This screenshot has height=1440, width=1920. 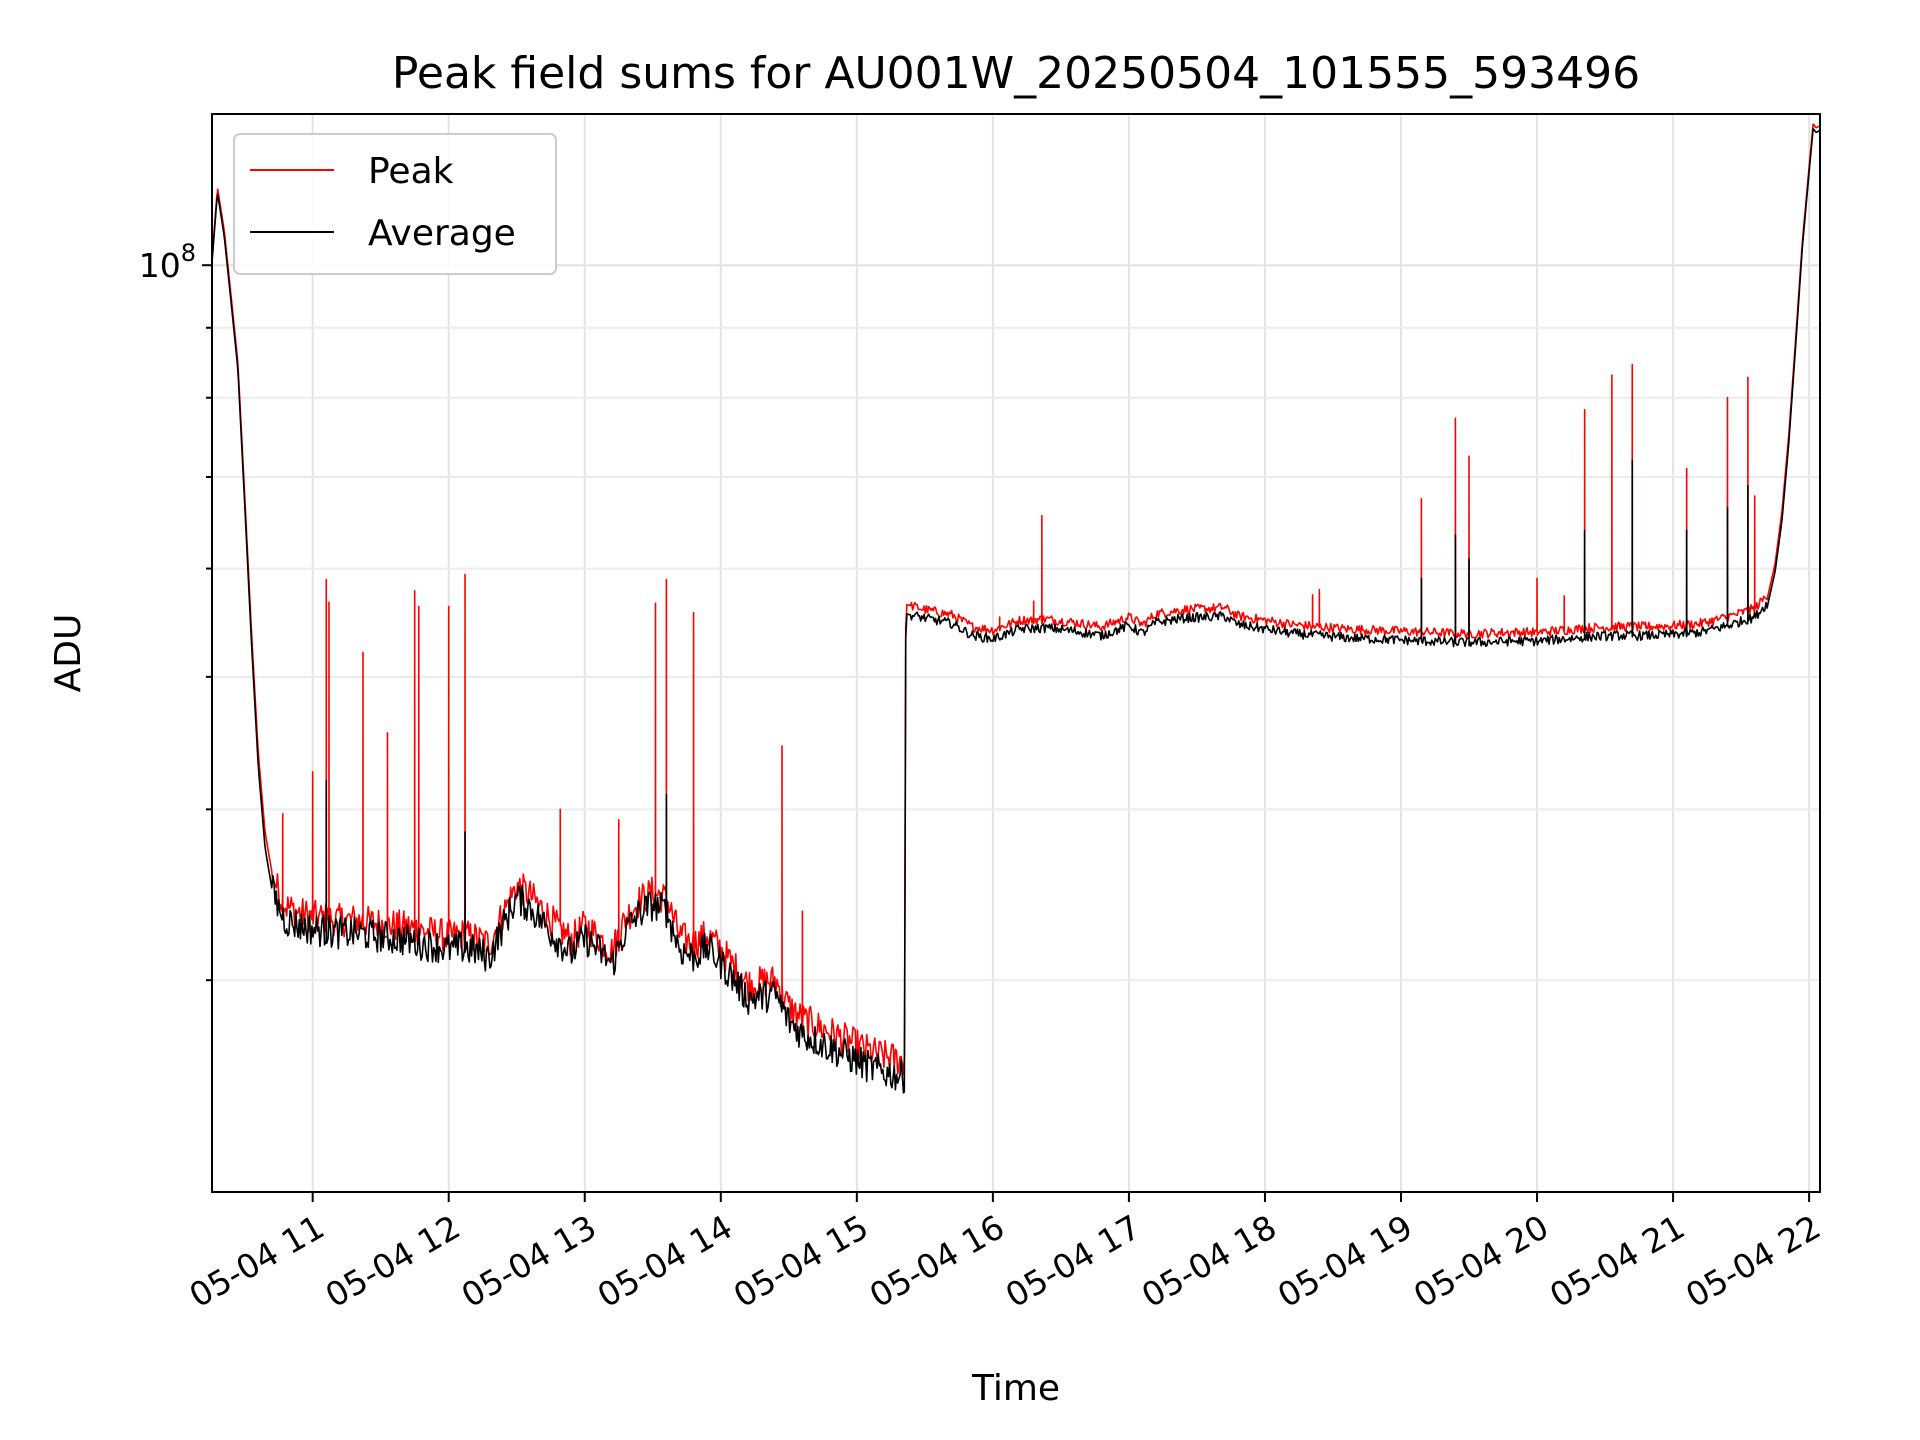 What do you see at coordinates (411, 171) in the screenshot?
I see `legend-label-peak: Peak` at bounding box center [411, 171].